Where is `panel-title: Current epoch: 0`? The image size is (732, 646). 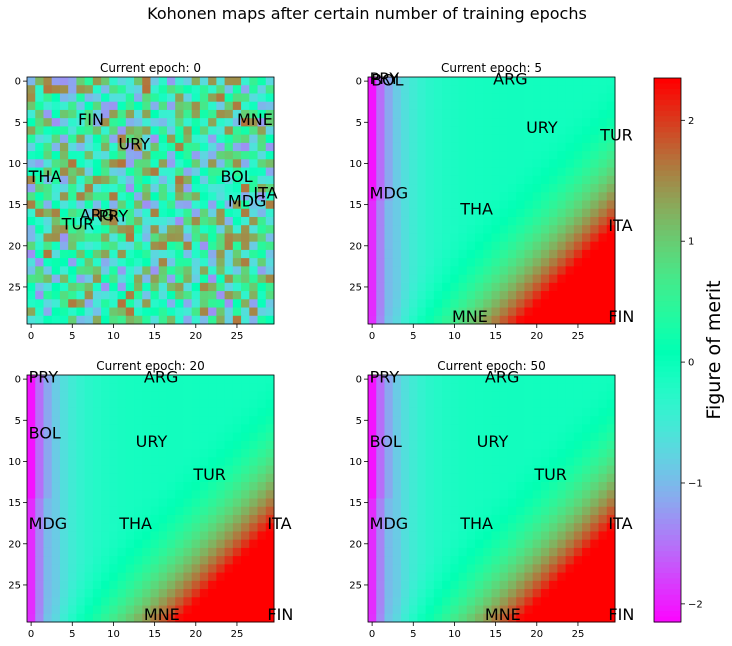
panel-title: Current epoch: 0 is located at coordinates (150, 68).